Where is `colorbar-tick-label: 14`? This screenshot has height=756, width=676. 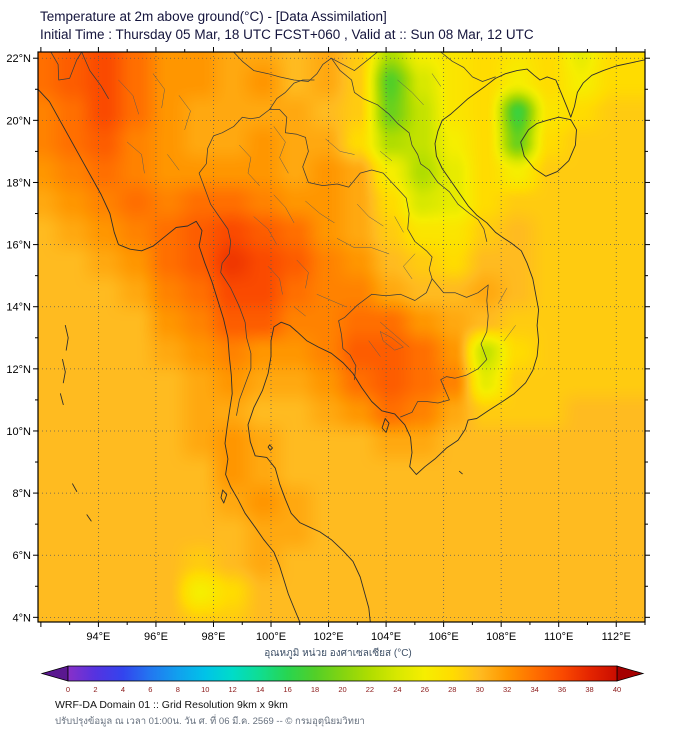 colorbar-tick-label: 14 is located at coordinates (260, 689).